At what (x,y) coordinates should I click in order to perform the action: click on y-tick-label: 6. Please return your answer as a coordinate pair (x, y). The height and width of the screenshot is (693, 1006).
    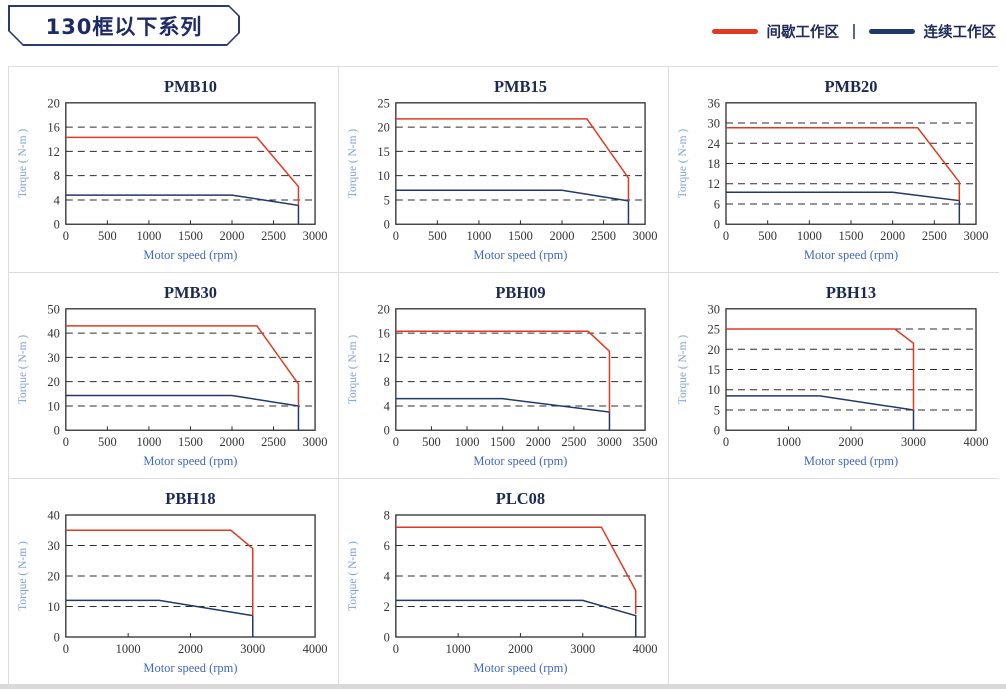
    Looking at the image, I should click on (717, 205).